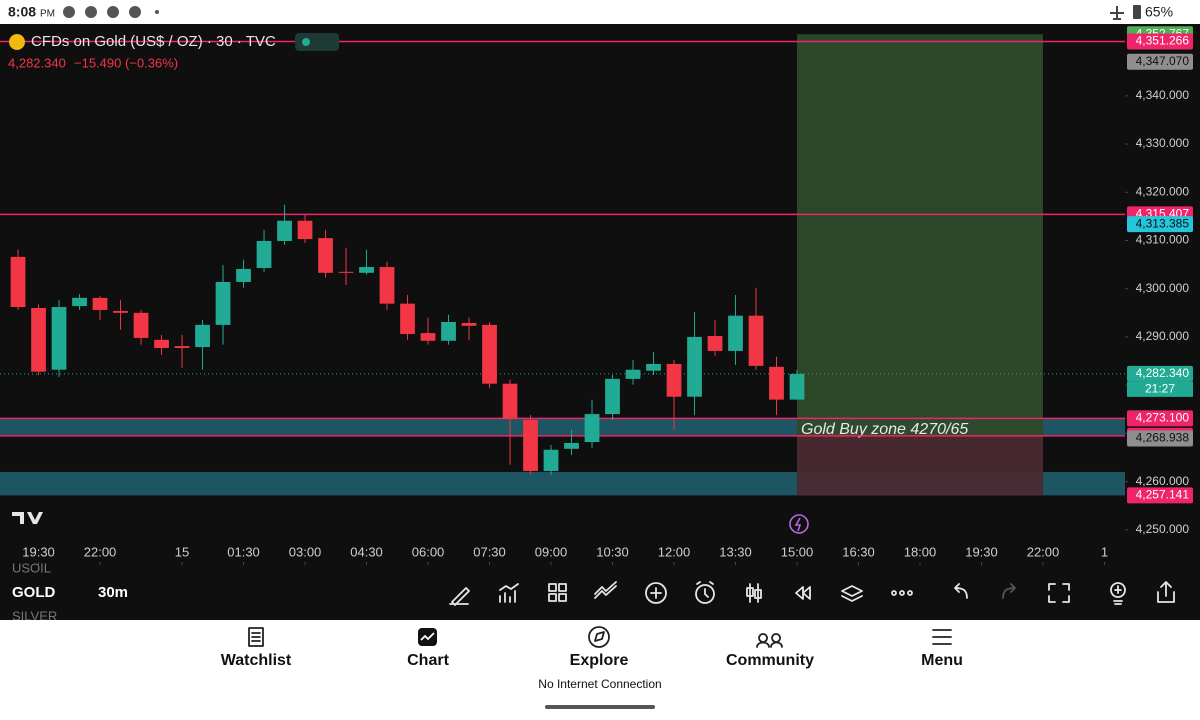 The height and width of the screenshot is (720, 1200). What do you see at coordinates (428, 551) in the screenshot?
I see `x-tick-label: 06:00` at bounding box center [428, 551].